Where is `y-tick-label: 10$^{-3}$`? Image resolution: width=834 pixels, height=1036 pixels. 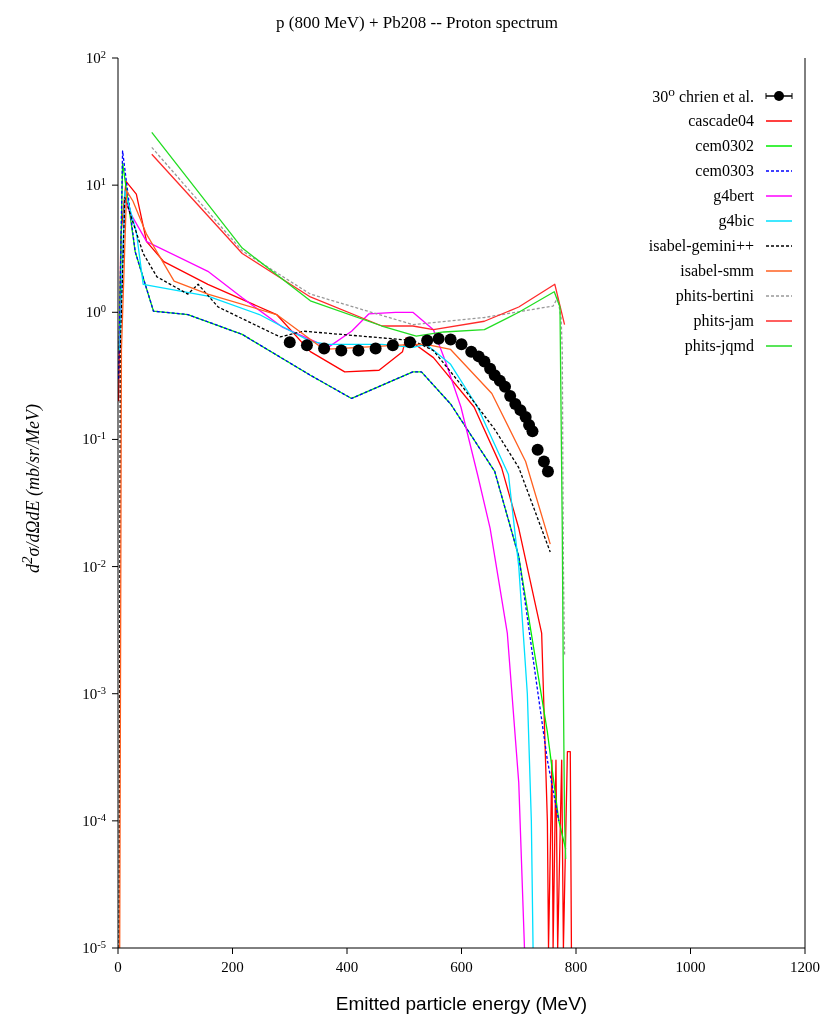 y-tick-label: 10$^{-3}$ is located at coordinates (94, 693).